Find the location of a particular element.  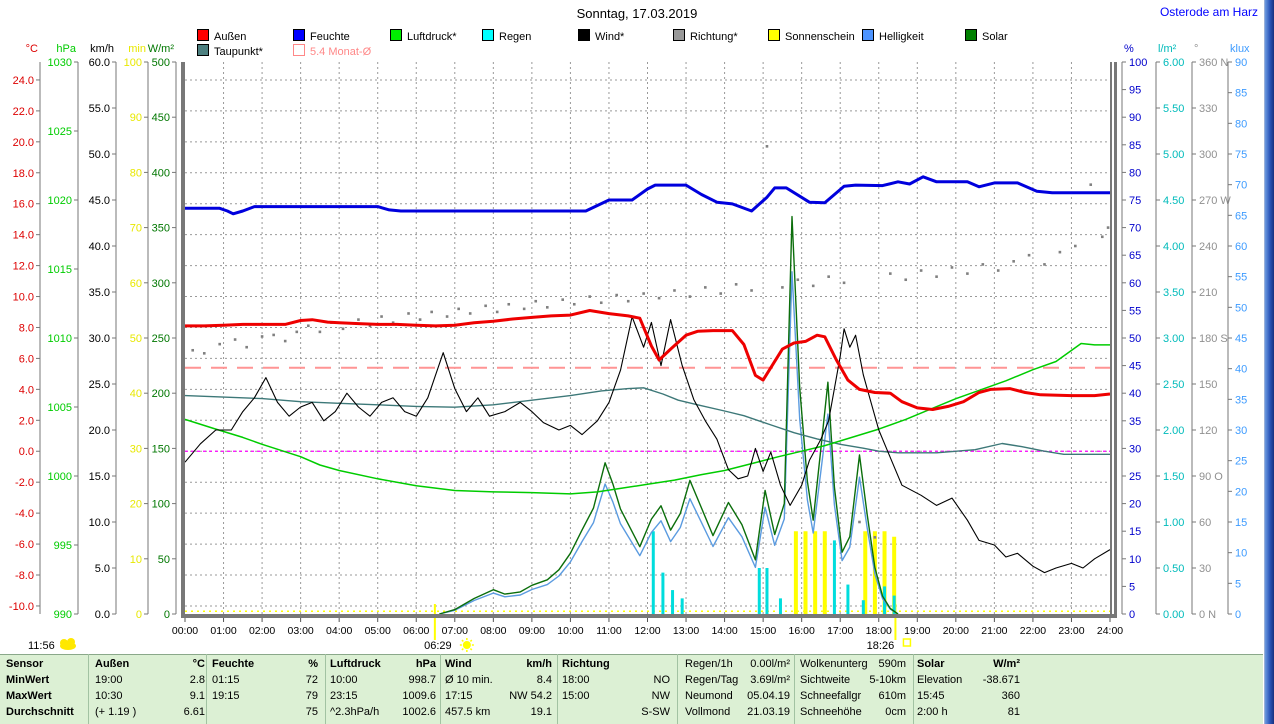

legend-item-solar: Solar is located at coordinates (986, 36).